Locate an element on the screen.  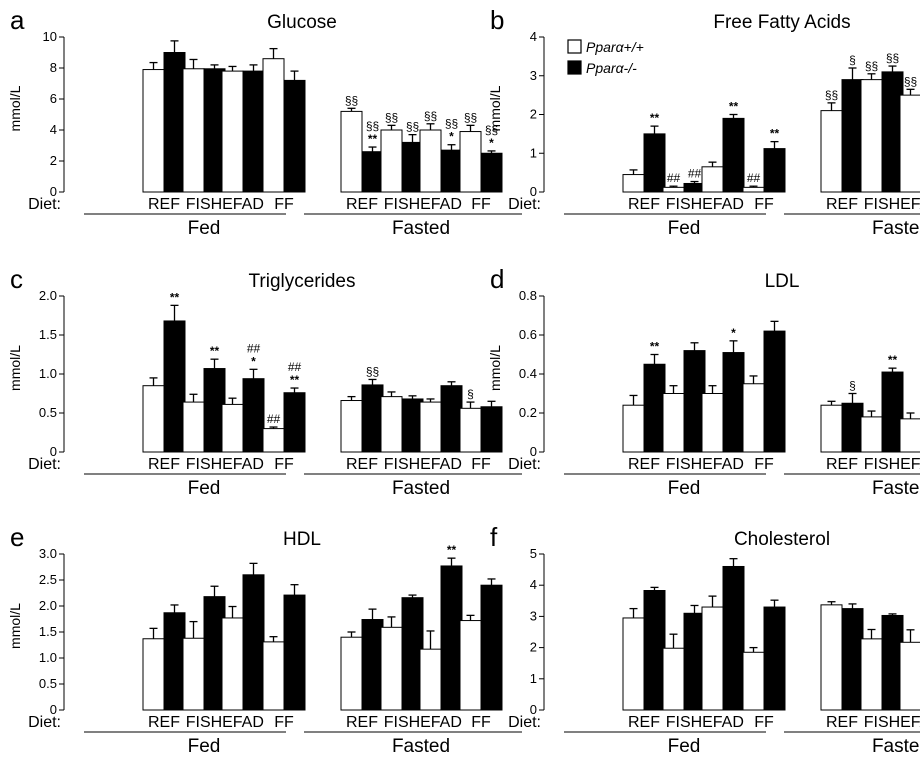
y-tick-label: 1.0 is located at coordinates (48, 373).